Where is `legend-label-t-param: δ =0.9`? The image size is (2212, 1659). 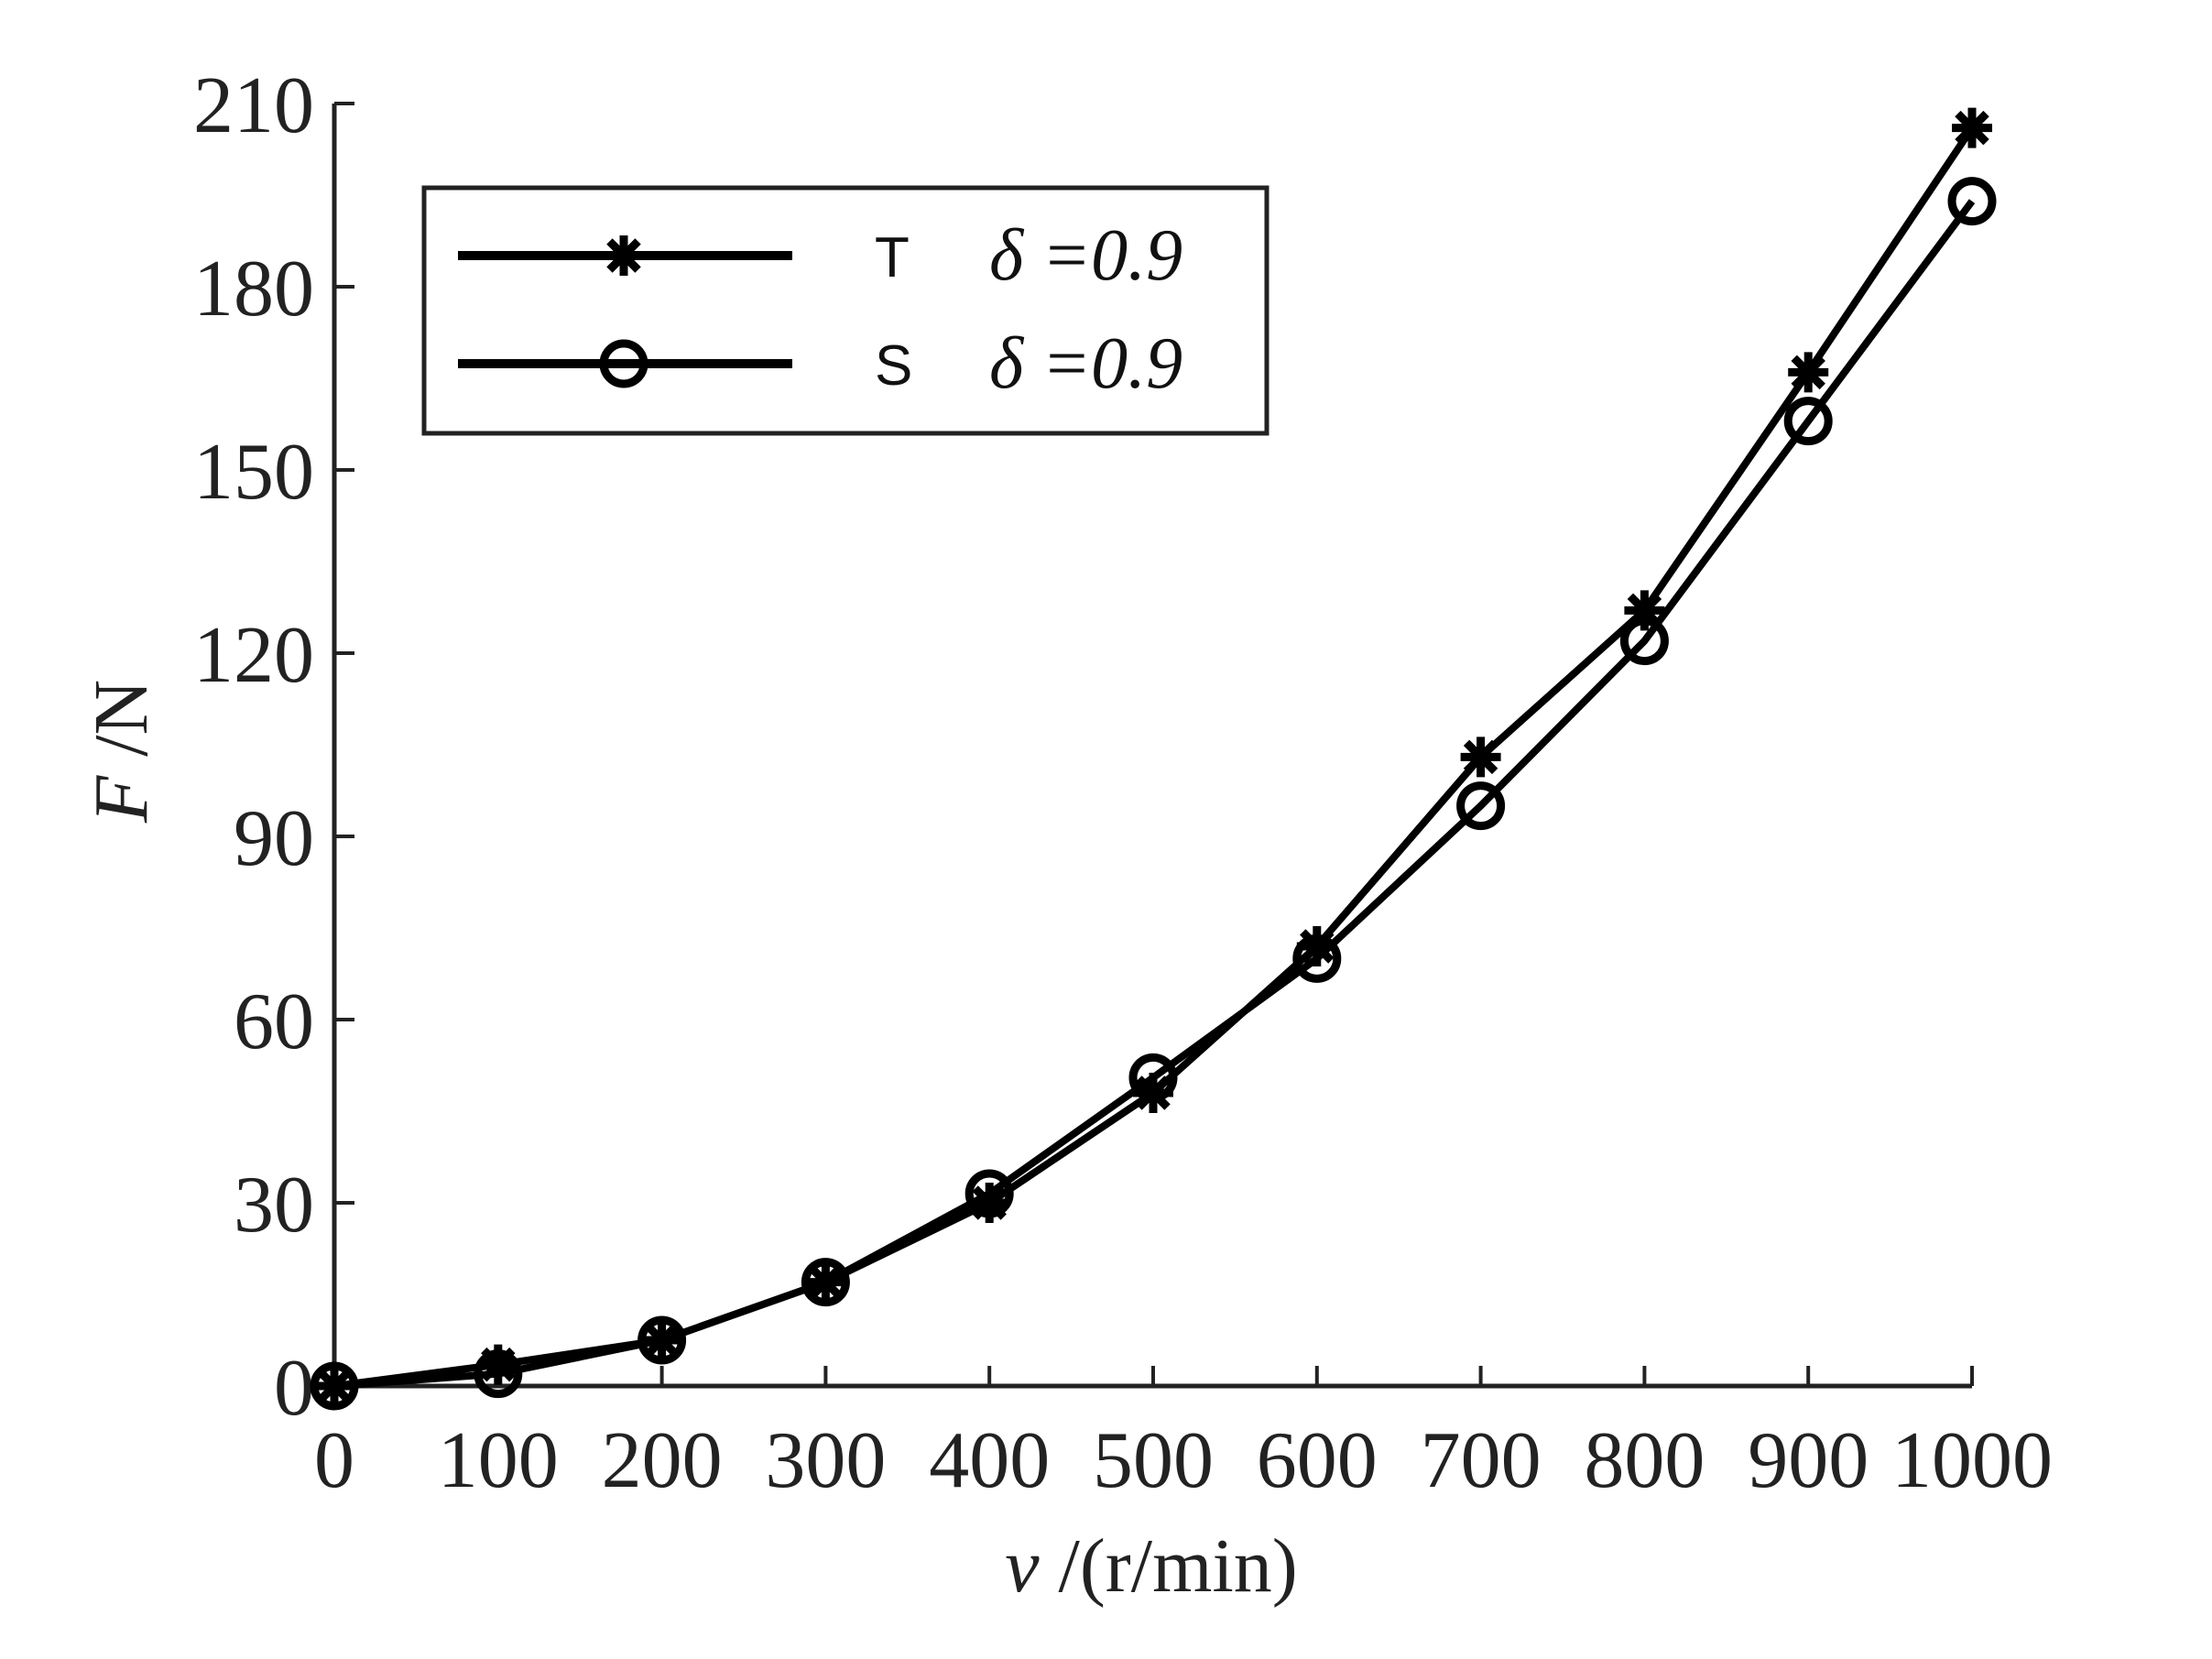 legend-label-t-param: δ =0.9 is located at coordinates (1085, 255).